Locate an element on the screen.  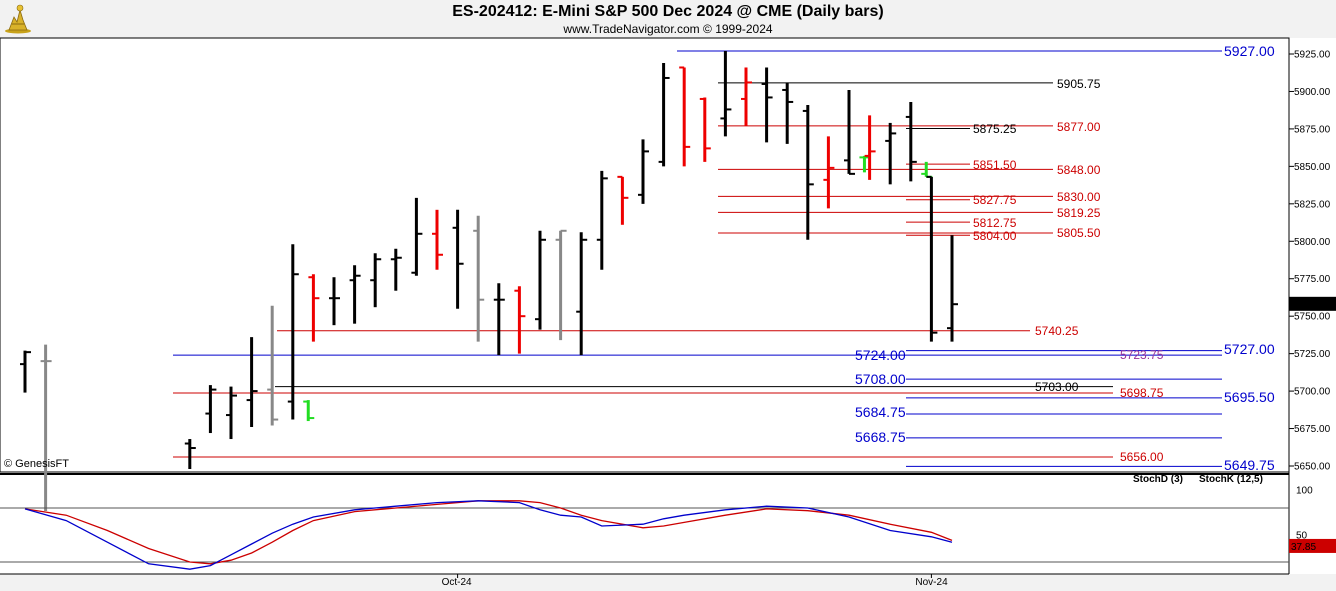
y-tick-label: 5725.00 is located at coordinates (1312, 354).